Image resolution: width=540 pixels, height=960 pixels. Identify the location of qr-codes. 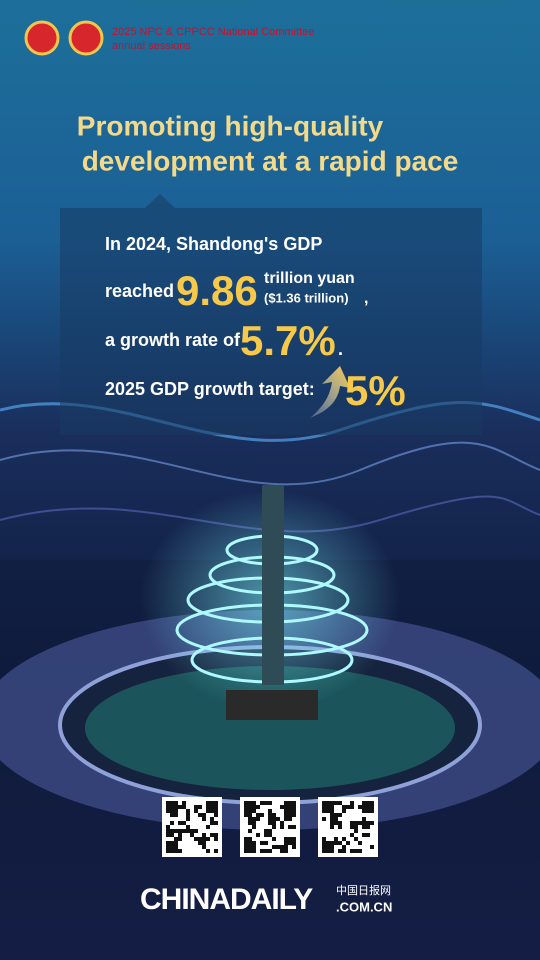
(270, 827).